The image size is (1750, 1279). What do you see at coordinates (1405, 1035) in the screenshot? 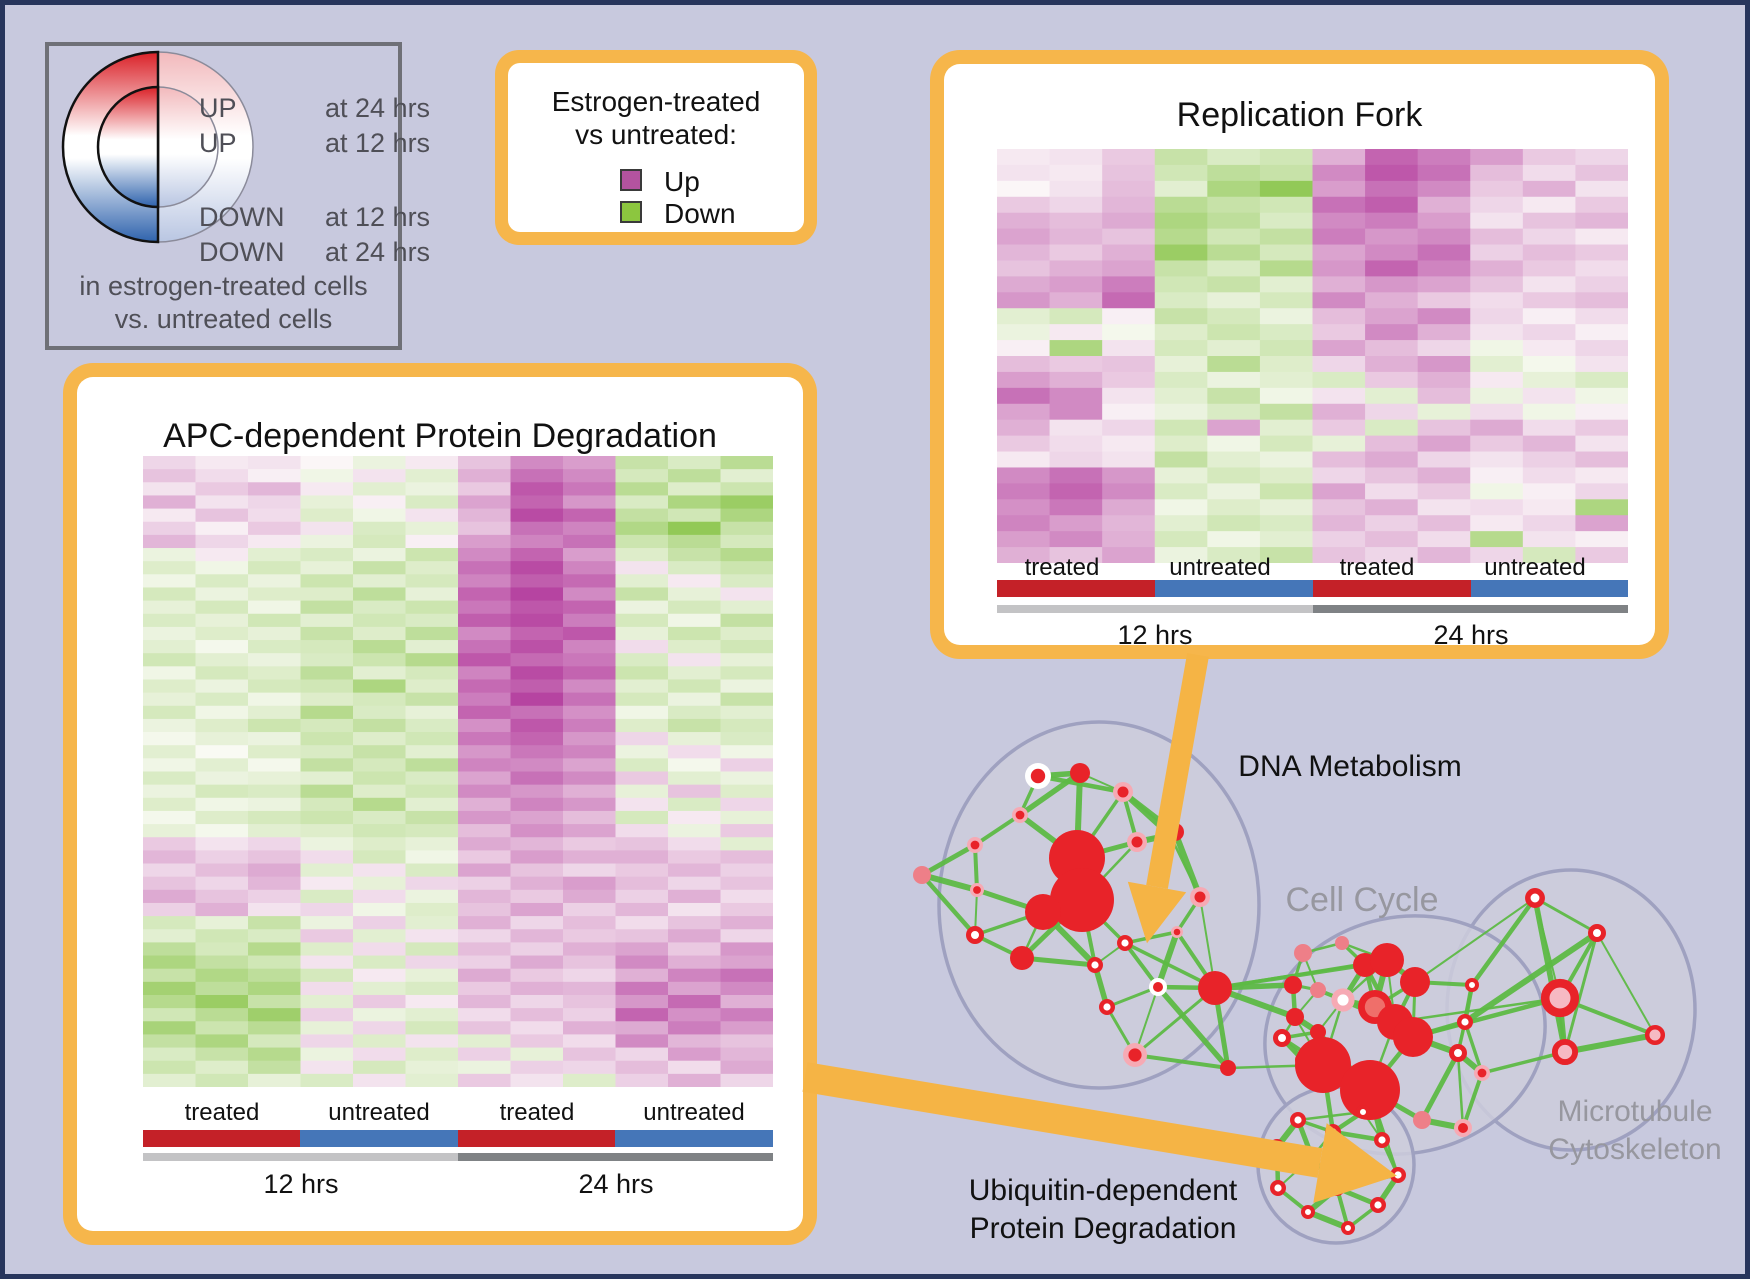
I see `cluster-cell-cycle` at bounding box center [1405, 1035].